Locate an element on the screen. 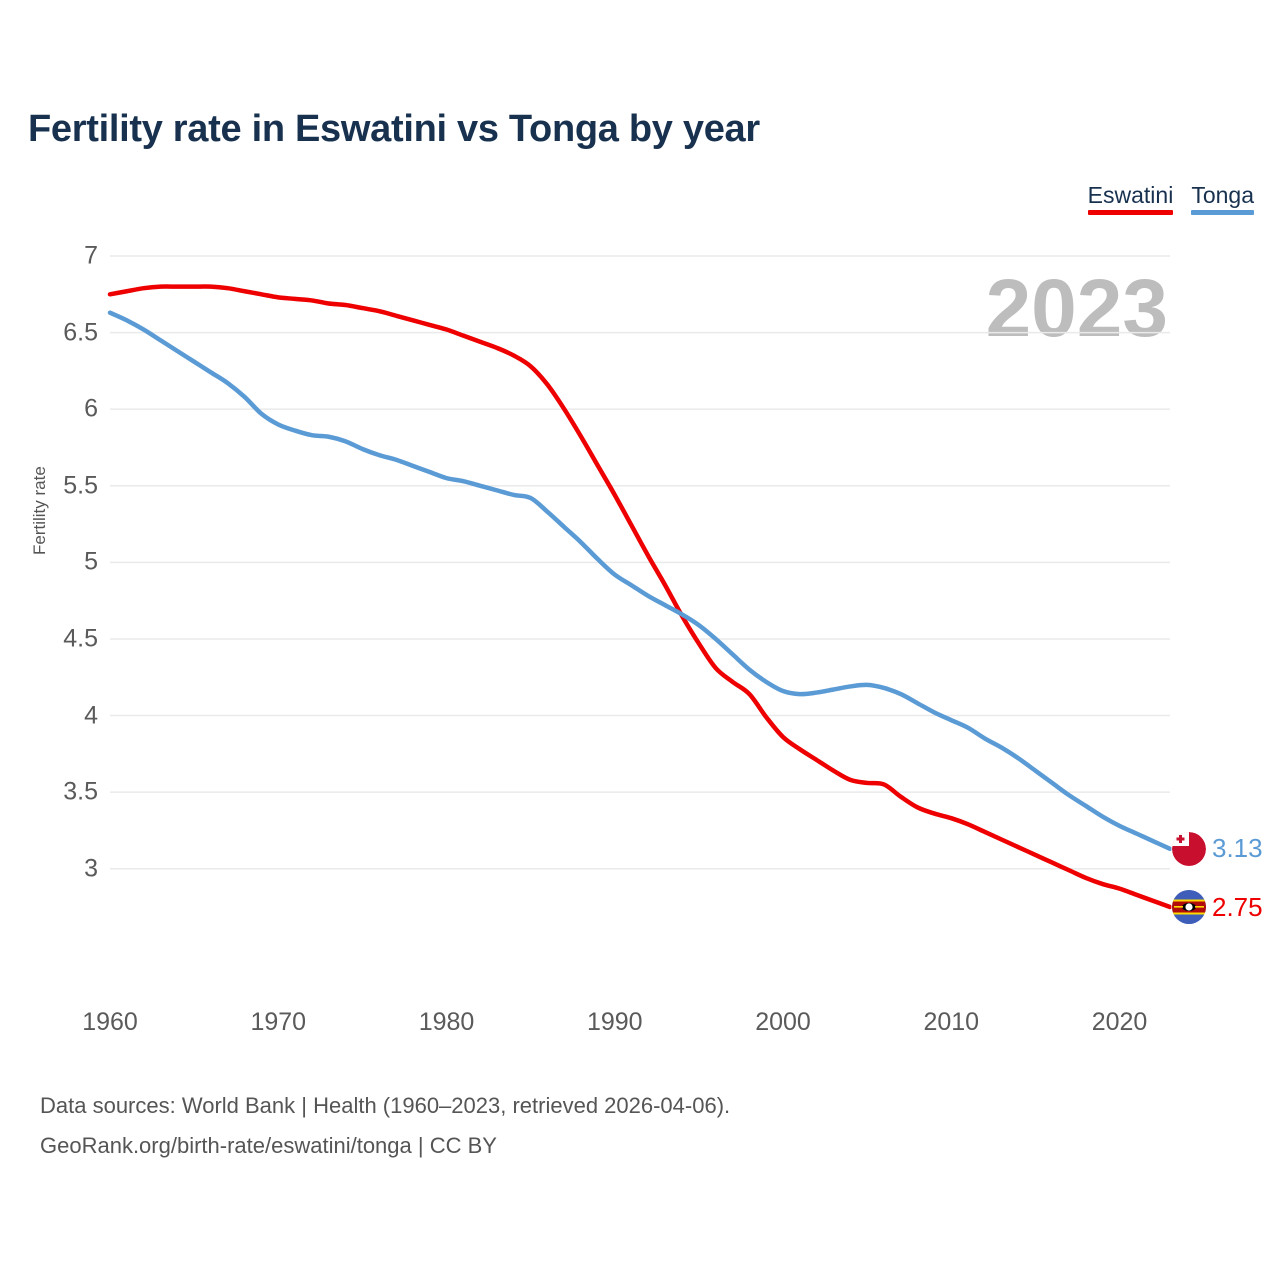 This screenshot has width=1280, height=1280. y-axis-tick: 3 is located at coordinates (91, 868).